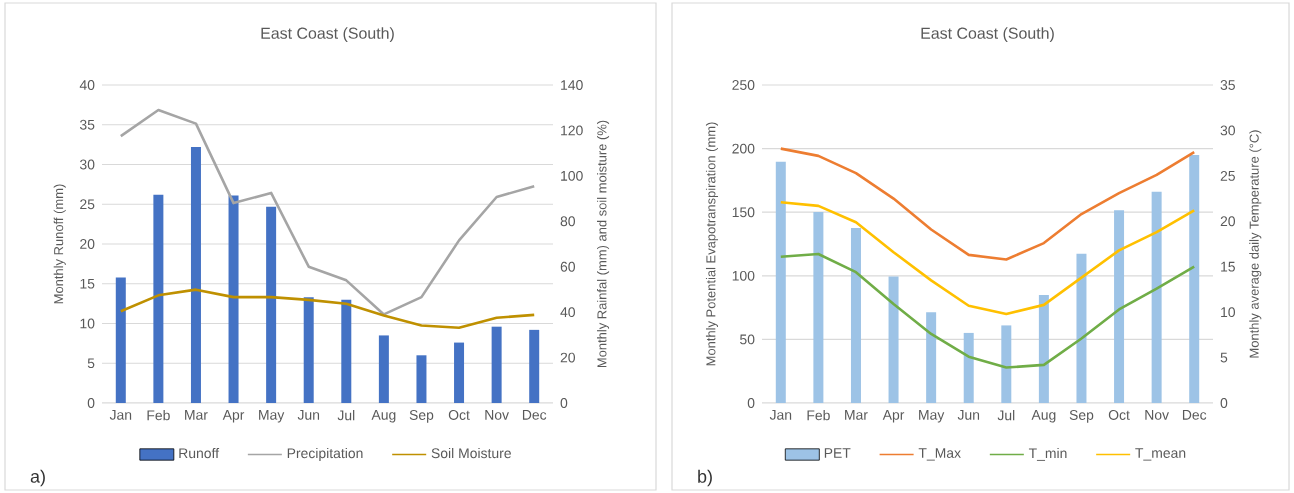 The height and width of the screenshot is (493, 1294). Describe the element at coordinates (1228, 130) in the screenshot. I see `y2-tick-label: 30` at that location.